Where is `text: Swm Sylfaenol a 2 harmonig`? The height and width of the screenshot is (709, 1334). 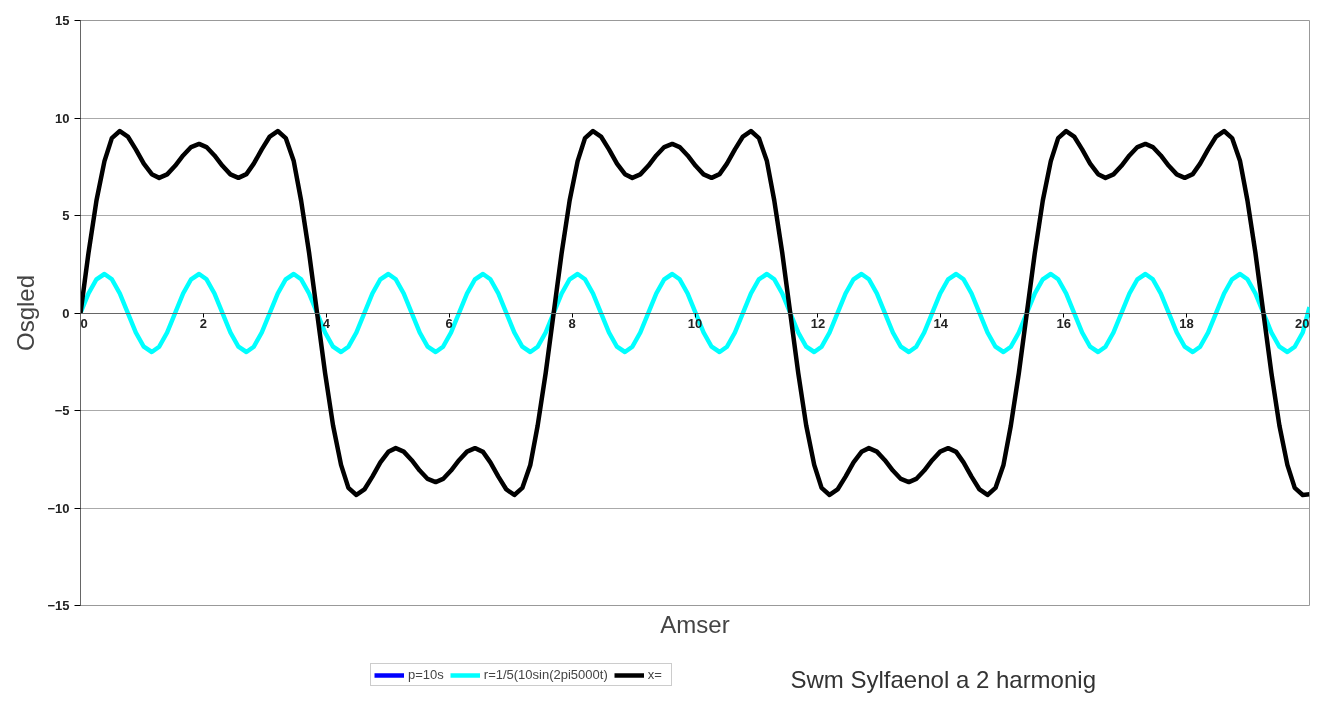 text: Swm Sylfaenol a 2 harmonig is located at coordinates (943, 679).